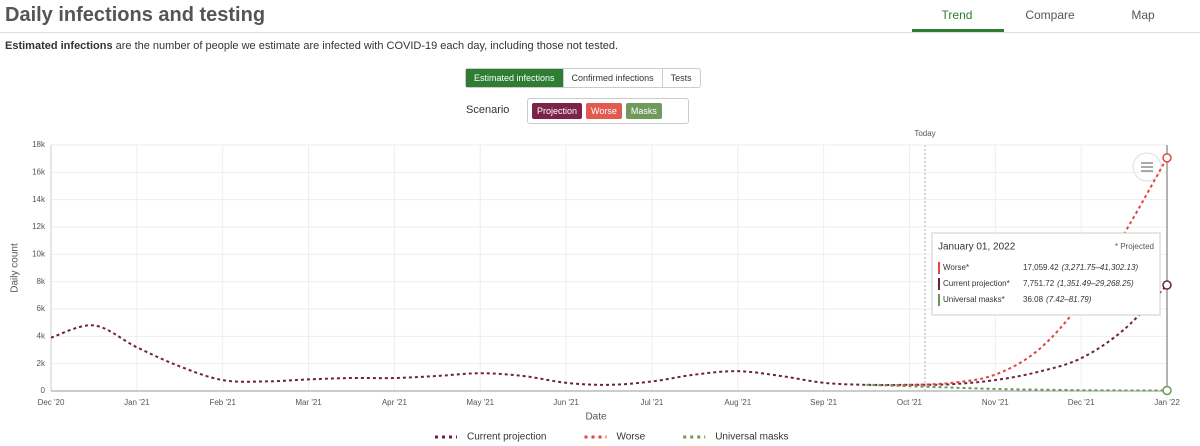  What do you see at coordinates (1081, 402) in the screenshot?
I see `x-tick-label: Dec '21` at bounding box center [1081, 402].